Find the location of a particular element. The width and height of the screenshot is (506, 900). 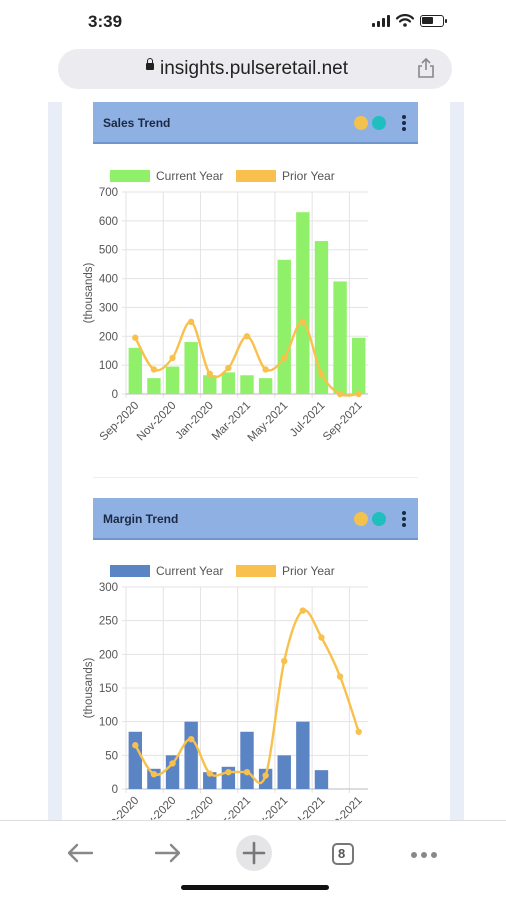

legend-label: Prior Year is located at coordinates (308, 571).